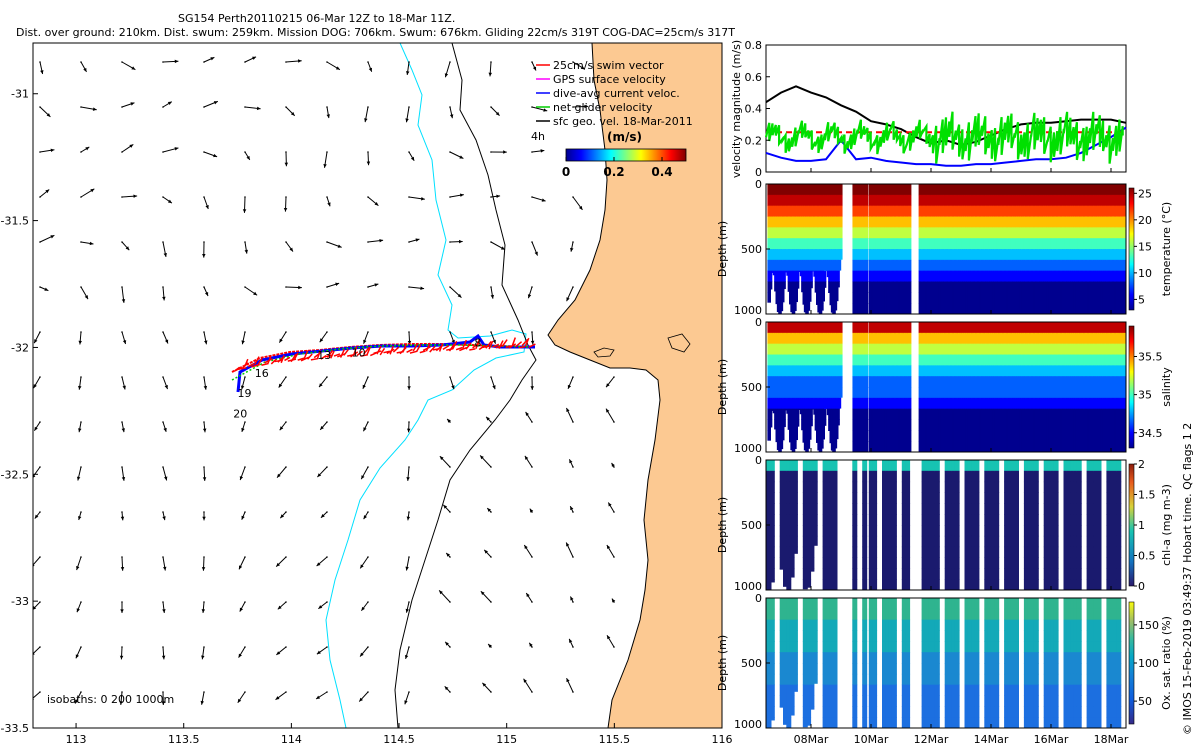 This screenshot has height=750, width=1200. I want to click on section-ylabel: Depth (m), so click(722, 525).